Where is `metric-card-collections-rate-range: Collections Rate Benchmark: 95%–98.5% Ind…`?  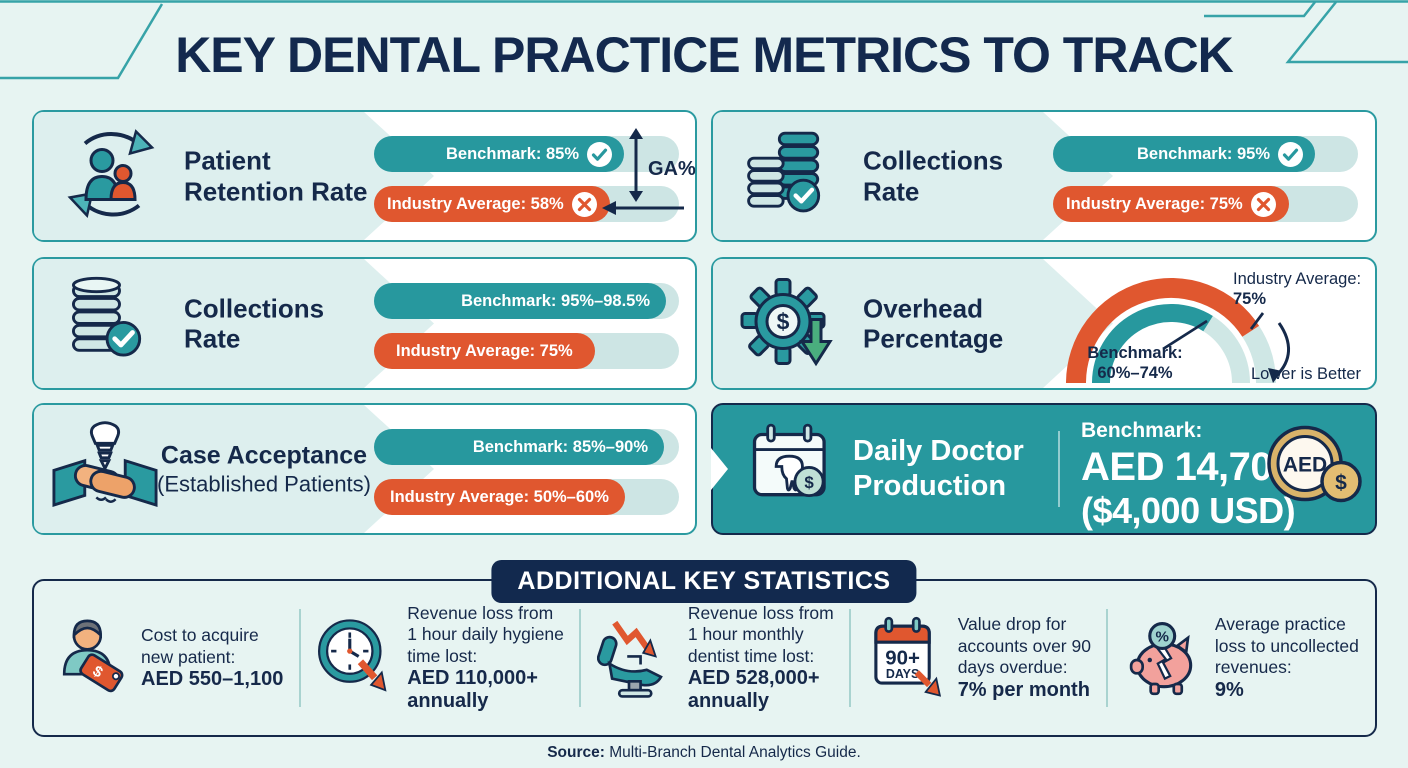
metric-card-collections-rate-range: Collections Rate Benchmark: 95%–98.5% Ind… is located at coordinates (364, 323).